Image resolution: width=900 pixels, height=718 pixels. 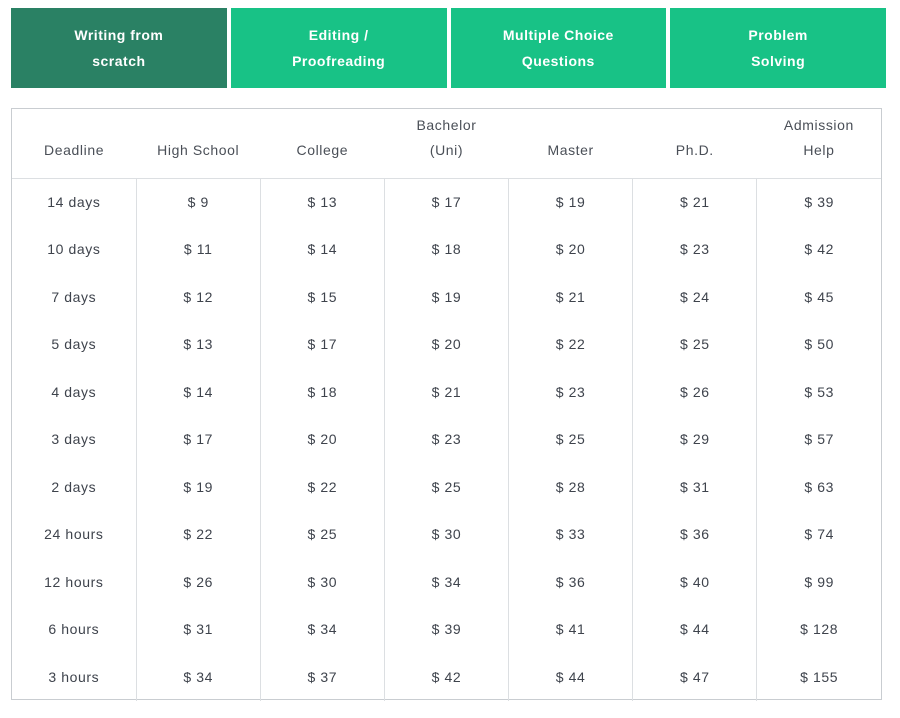 I want to click on price-cell: $ 30, so click(x=322, y=582).